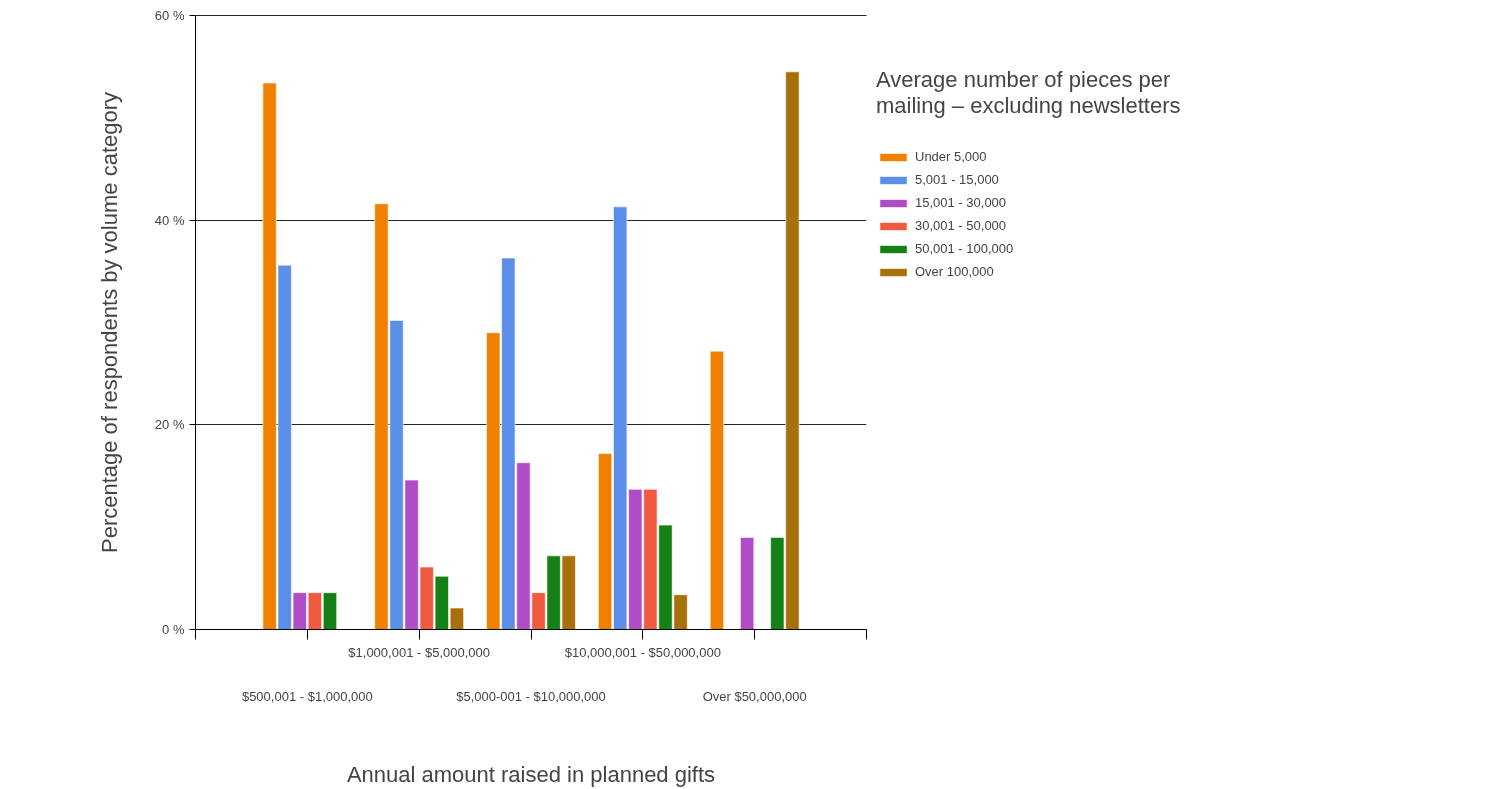 This screenshot has height=789, width=1509. What do you see at coordinates (957, 179) in the screenshot?
I see `legend-label: 5,001 - 15,000` at bounding box center [957, 179].